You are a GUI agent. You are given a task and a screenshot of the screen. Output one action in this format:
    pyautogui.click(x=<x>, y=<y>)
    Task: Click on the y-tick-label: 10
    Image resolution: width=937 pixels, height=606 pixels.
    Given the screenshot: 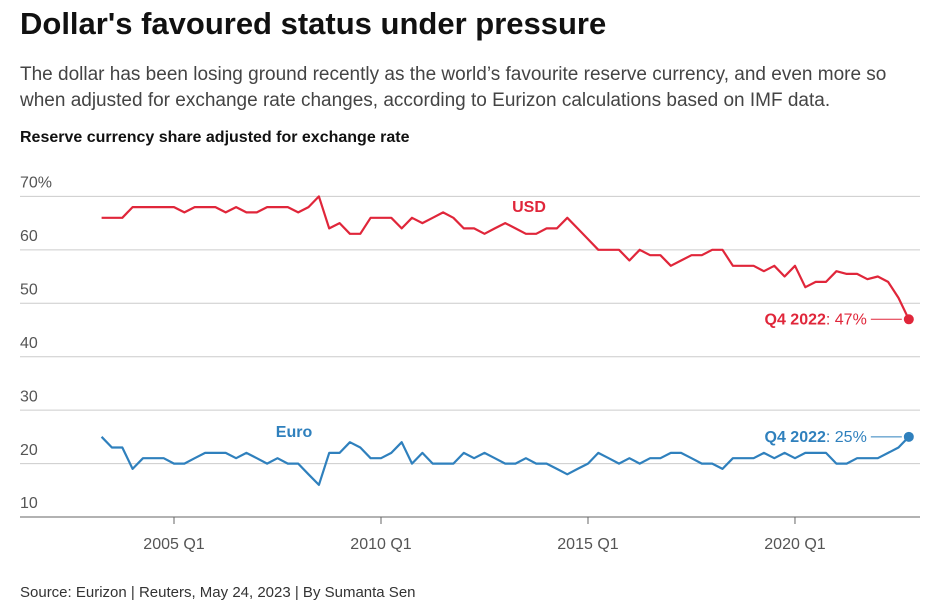 What is the action you would take?
    pyautogui.click(x=29, y=503)
    